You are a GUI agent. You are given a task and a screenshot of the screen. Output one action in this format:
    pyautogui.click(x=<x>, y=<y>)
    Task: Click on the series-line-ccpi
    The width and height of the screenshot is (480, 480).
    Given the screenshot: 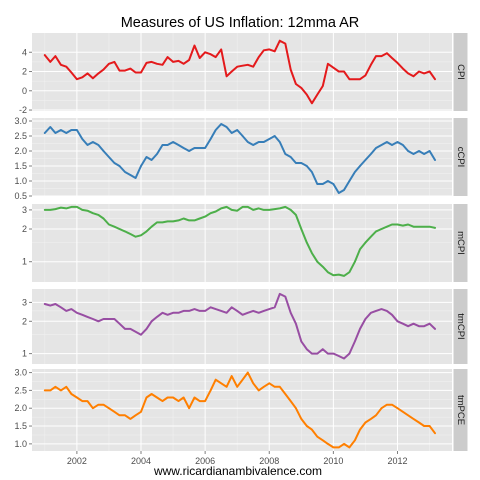 What is the action you would take?
    pyautogui.click(x=239, y=158)
    